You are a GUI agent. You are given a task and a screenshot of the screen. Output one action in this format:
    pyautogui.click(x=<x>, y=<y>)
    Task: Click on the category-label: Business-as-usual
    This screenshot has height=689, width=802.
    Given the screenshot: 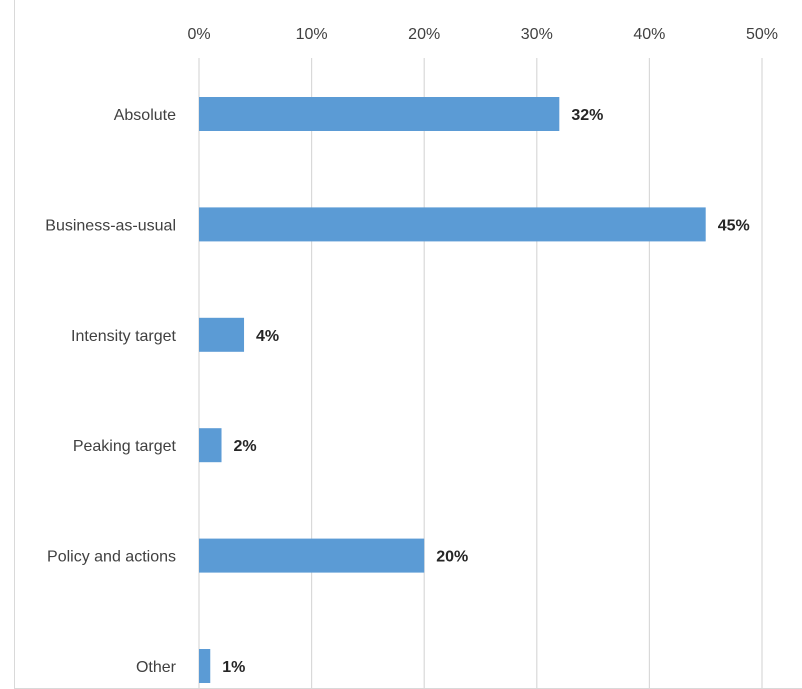 What is the action you would take?
    pyautogui.click(x=110, y=225)
    